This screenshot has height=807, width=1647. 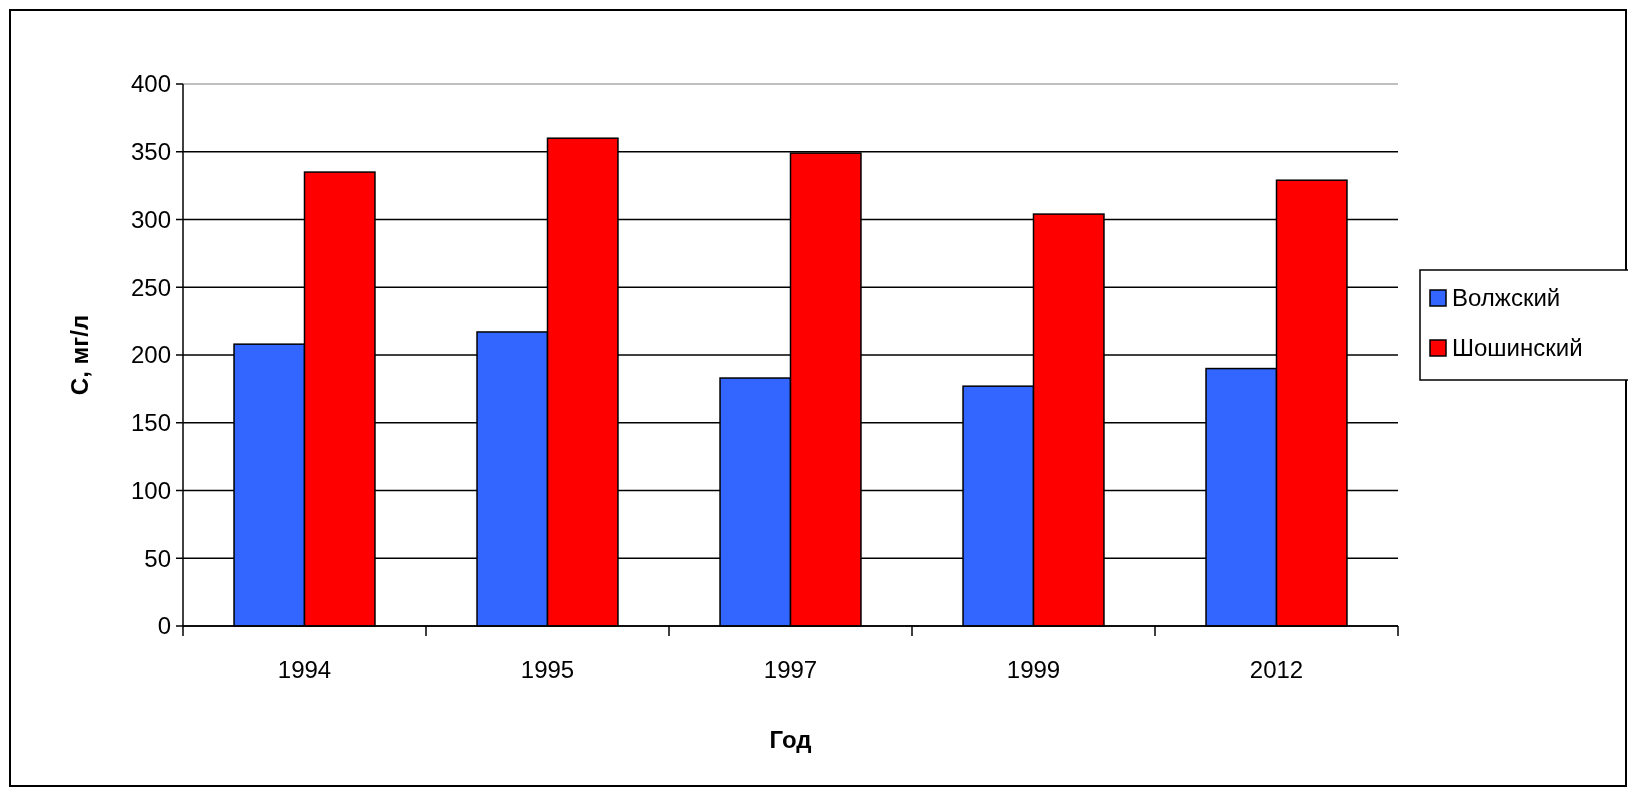 I want to click on y-tick-label: 200, so click(x=150, y=355).